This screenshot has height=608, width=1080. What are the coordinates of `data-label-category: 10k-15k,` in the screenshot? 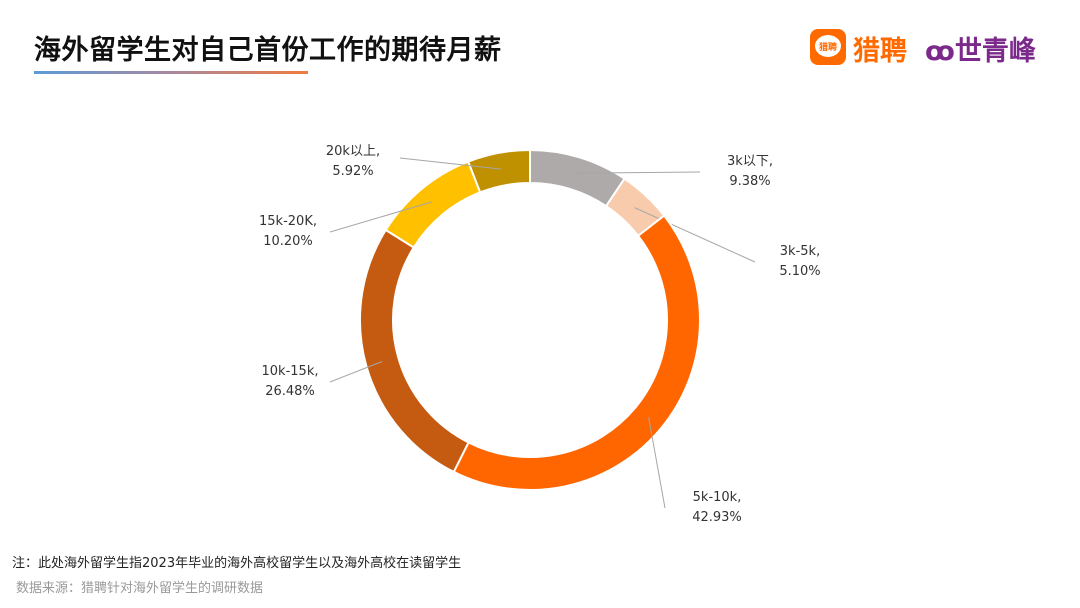 It's located at (290, 371).